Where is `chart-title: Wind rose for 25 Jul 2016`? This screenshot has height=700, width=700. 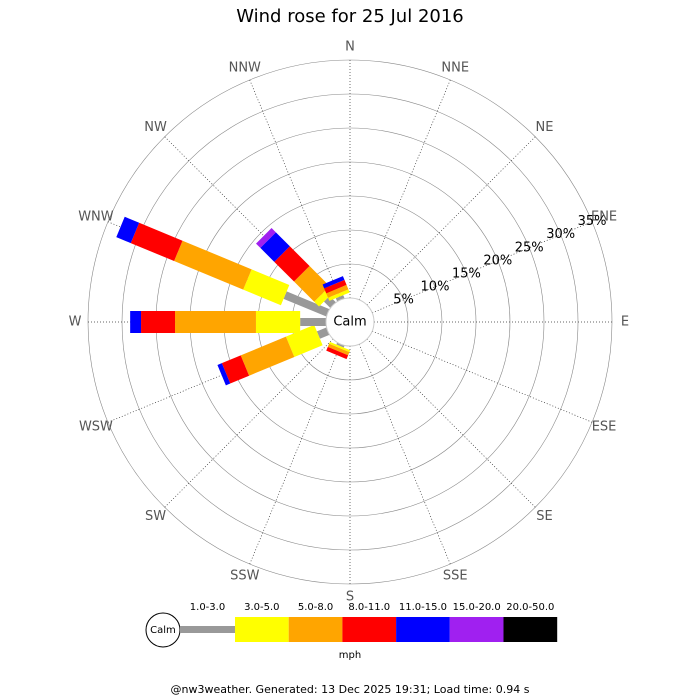 chart-title: Wind rose for 25 Jul 2016 is located at coordinates (350, 16).